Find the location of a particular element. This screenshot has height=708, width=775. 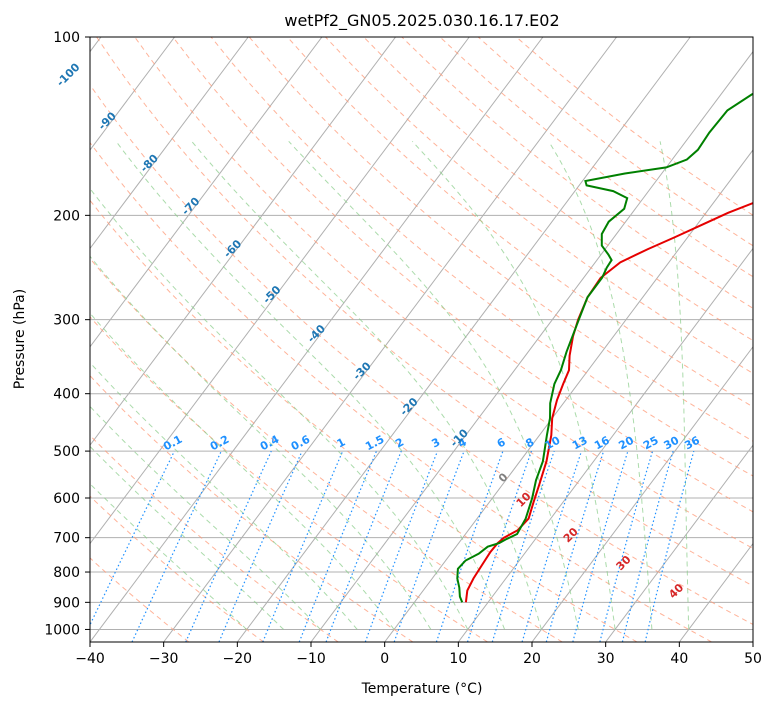

isotherm-label: -50 is located at coordinates (271, 294).